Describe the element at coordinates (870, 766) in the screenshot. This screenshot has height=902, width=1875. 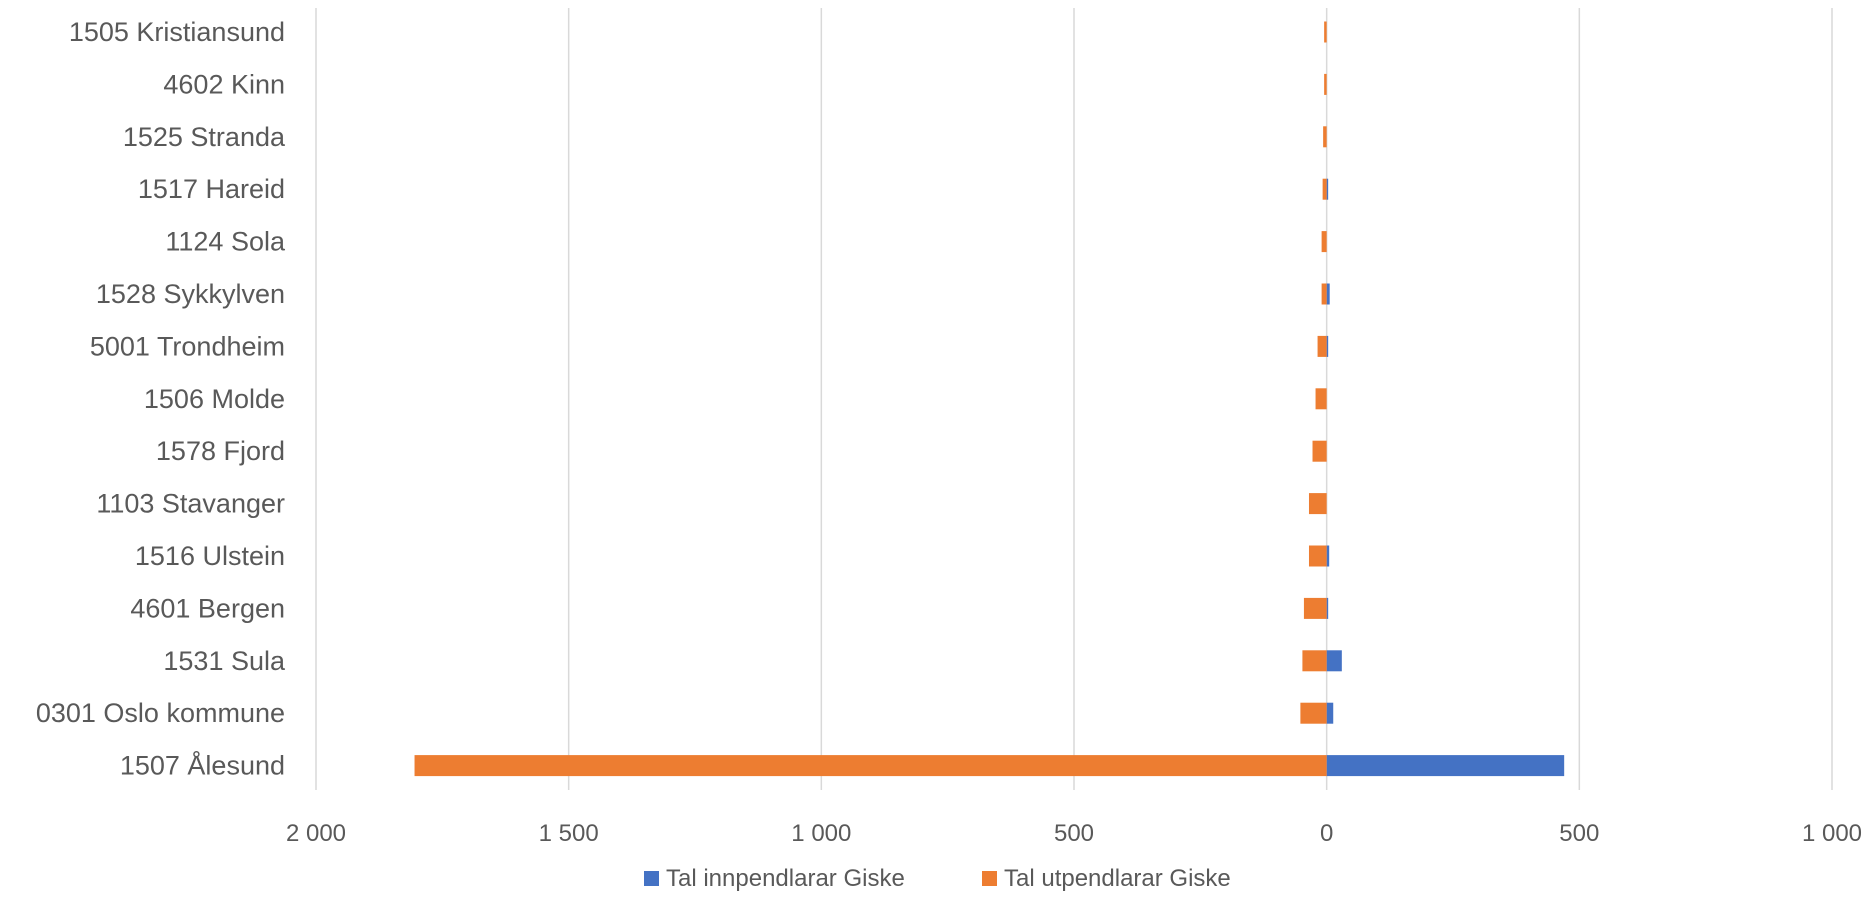
I see `bar-tal-utpendlarar-giske-1507-alesund` at that location.